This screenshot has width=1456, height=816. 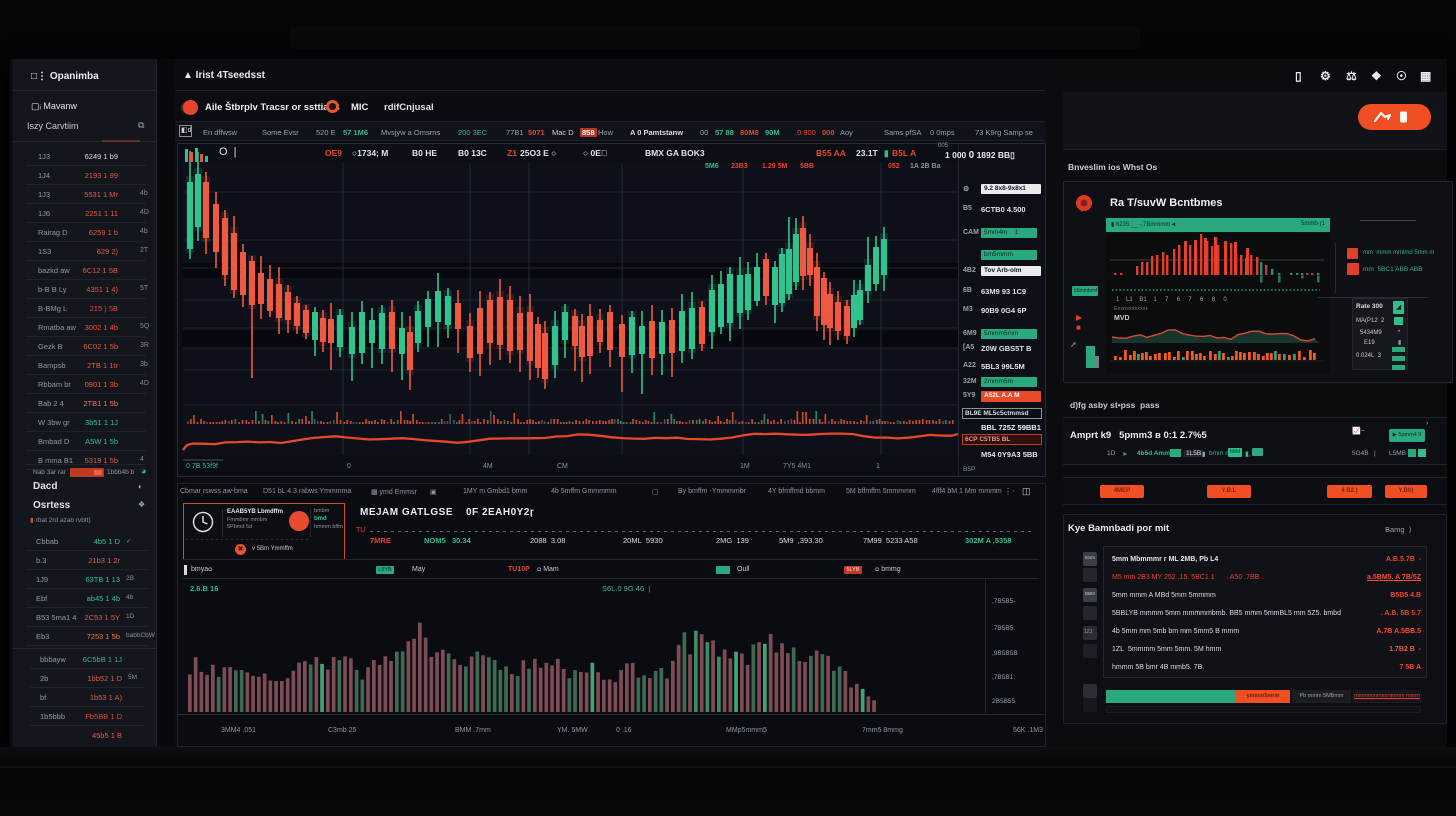 What do you see at coordinates (1131, 309) in the screenshot?
I see `svg-text: Exxnxxxxxxx◐` at bounding box center [1131, 309].